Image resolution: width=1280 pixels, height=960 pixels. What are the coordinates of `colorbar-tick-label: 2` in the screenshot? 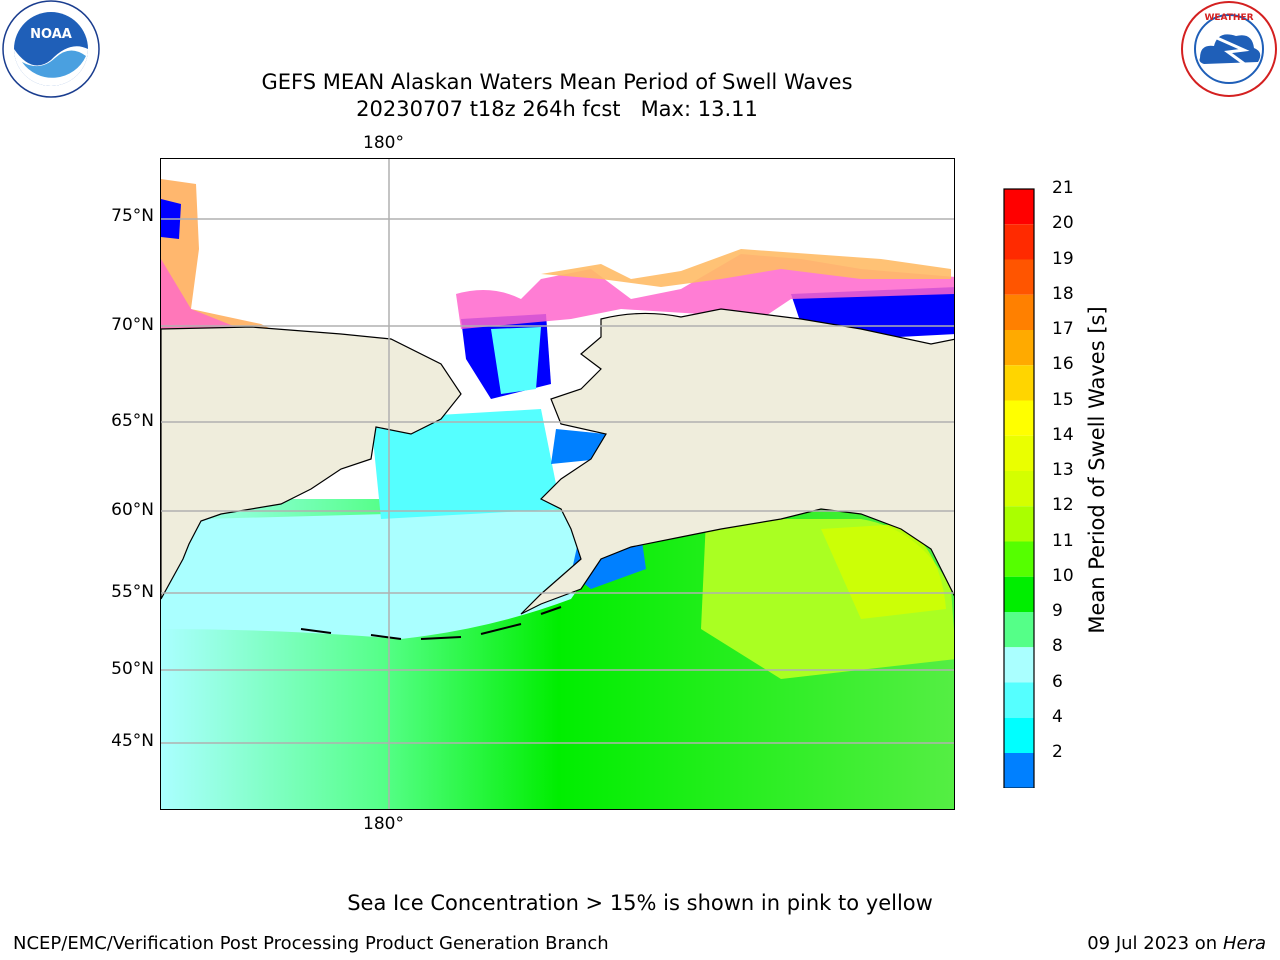 It's located at (1057, 752).